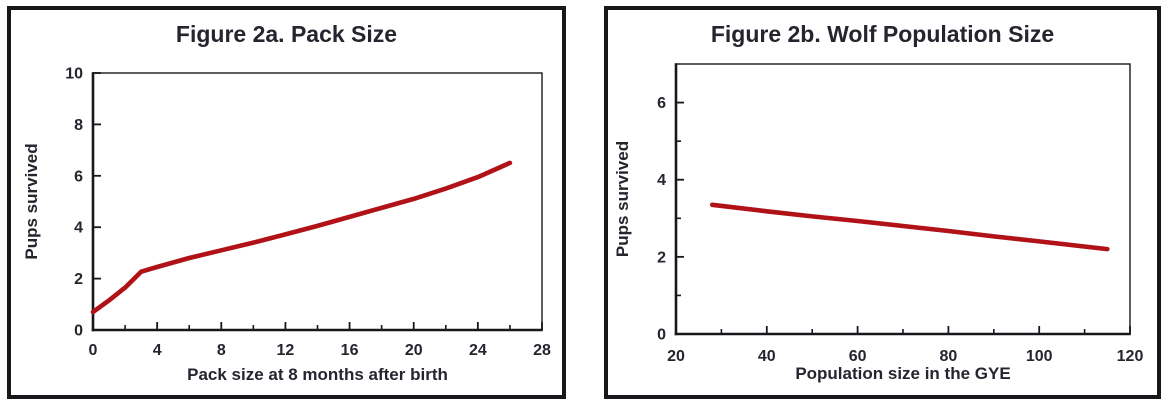  Describe the element at coordinates (317, 374) in the screenshot. I see `x-axis-title: Pack size at 8 months after birth` at that location.